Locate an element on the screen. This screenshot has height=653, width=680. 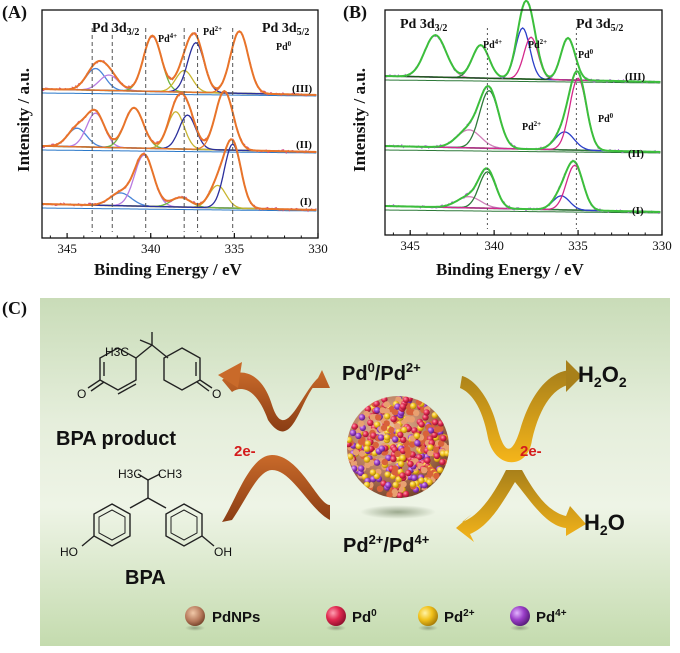
electrons-label-left: 2e- is located at coordinates (245, 451).